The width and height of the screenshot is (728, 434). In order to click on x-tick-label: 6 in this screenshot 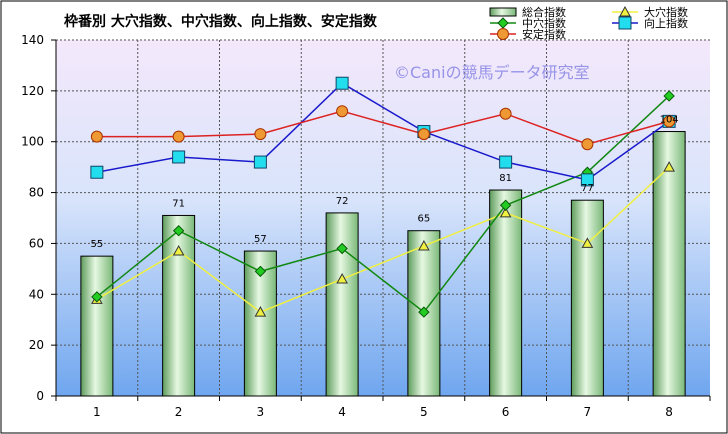, I will do `click(506, 412)`.